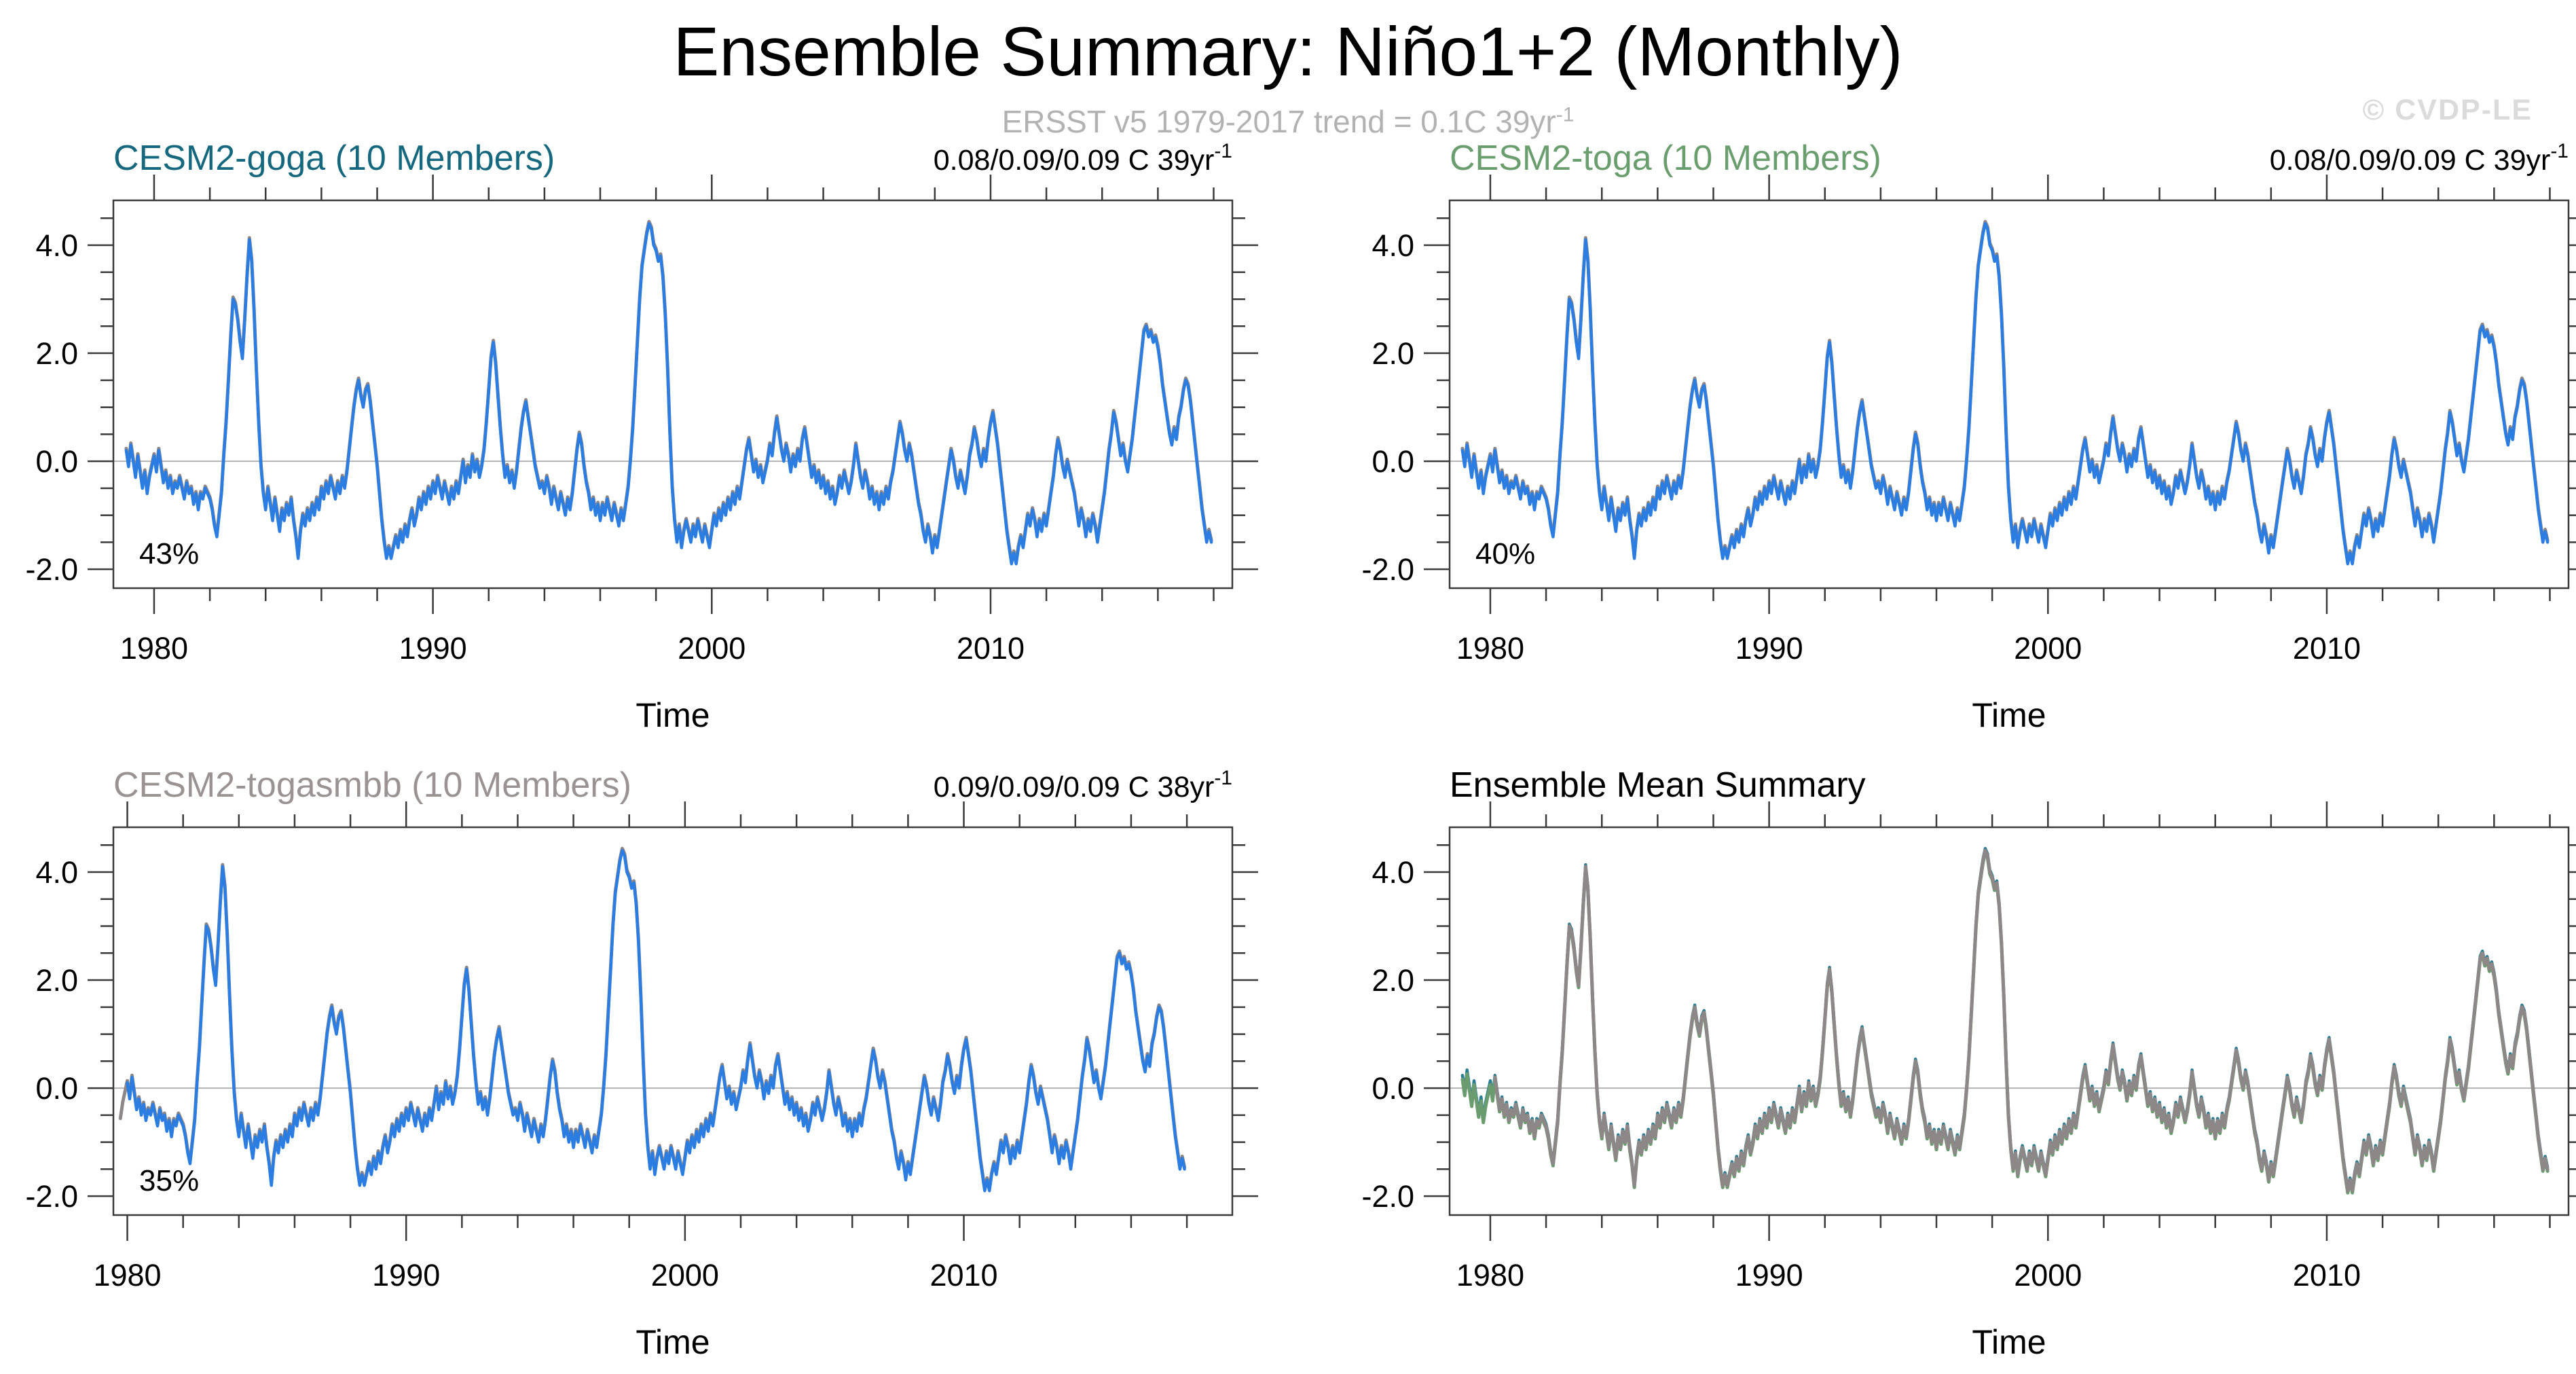 The height and width of the screenshot is (1374, 2576). I want to click on panel-title: Ensemble Mean Summary, so click(1658, 785).